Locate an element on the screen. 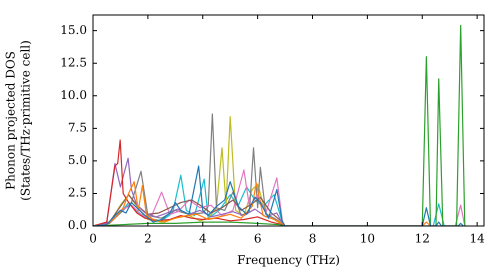 This screenshot has width=500, height=280. y-tick-label: 15.0 is located at coordinates (73, 29).